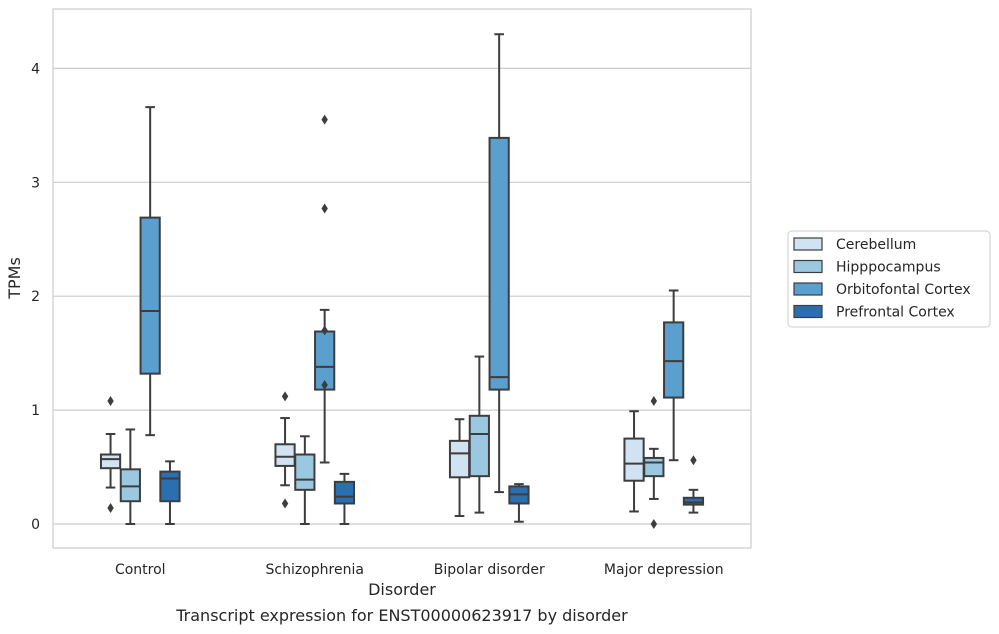 The height and width of the screenshot is (634, 999). I want to click on x-axis-label: Disorder, so click(402, 589).